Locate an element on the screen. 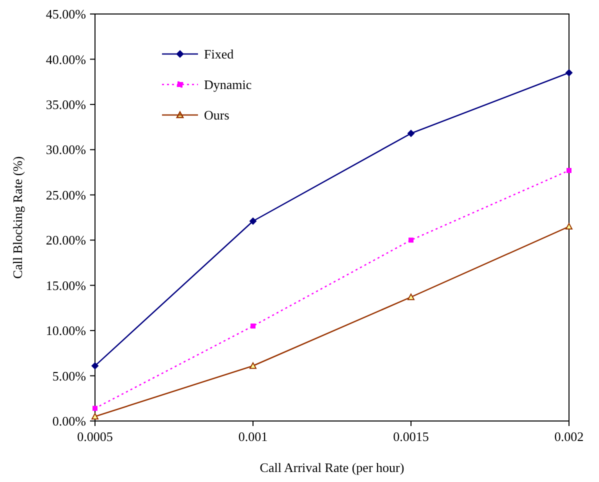  legend-entry: Dynamic is located at coordinates (206, 84).